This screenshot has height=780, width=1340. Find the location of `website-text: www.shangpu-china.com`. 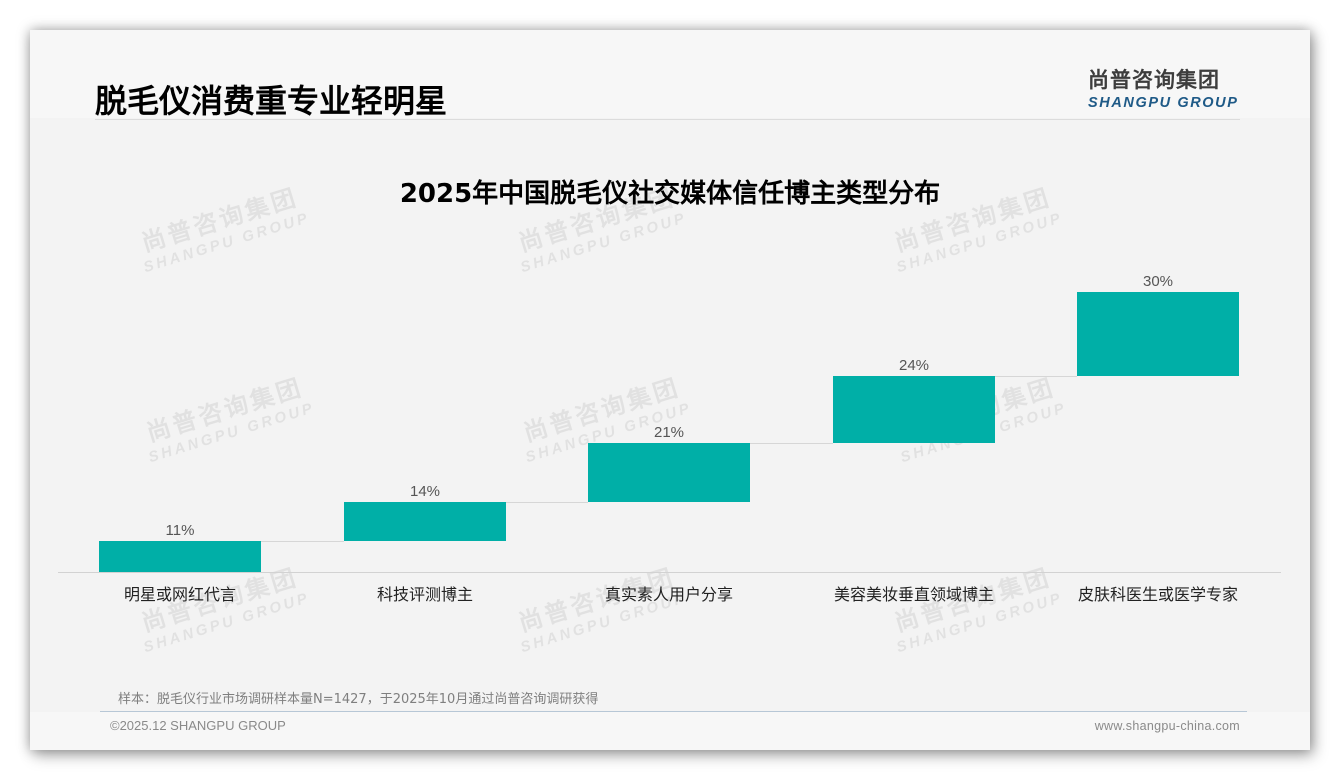

website-text: www.shangpu-china.com is located at coordinates (1167, 726).